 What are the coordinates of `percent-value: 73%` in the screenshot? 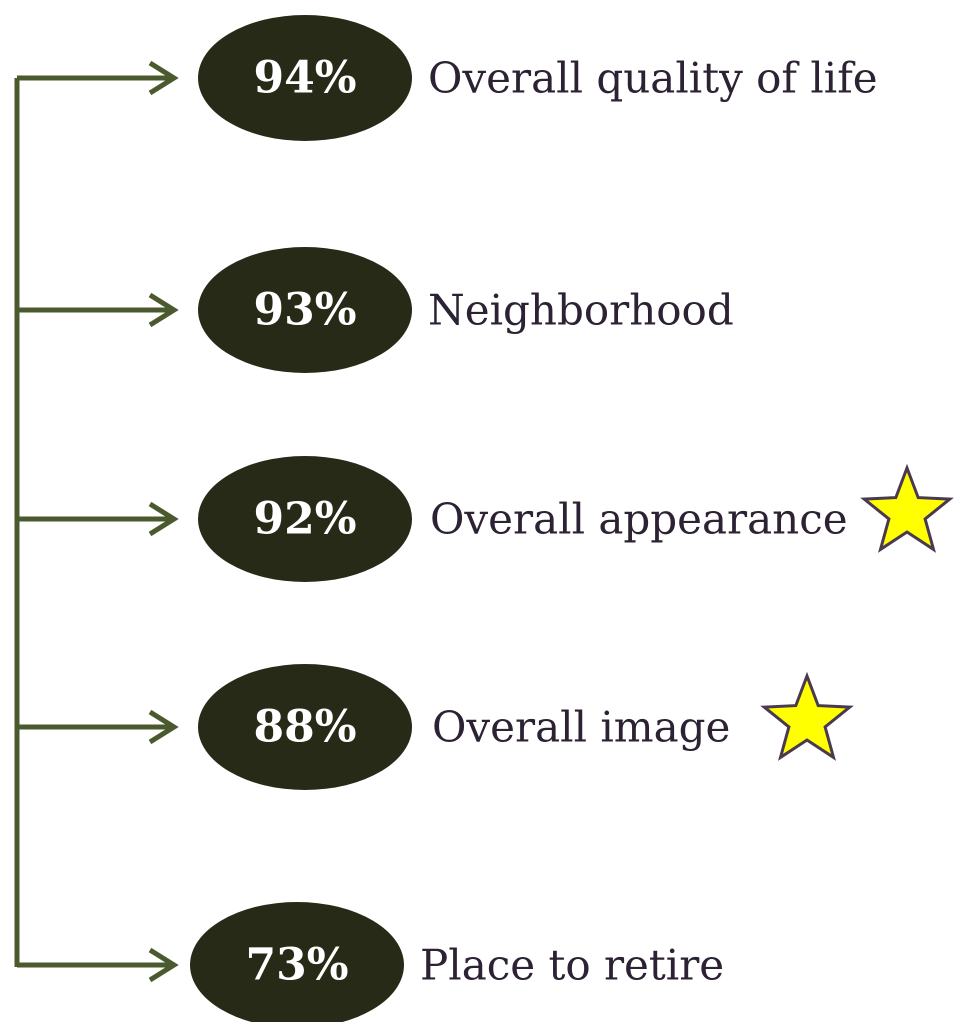 It's located at (296, 965).